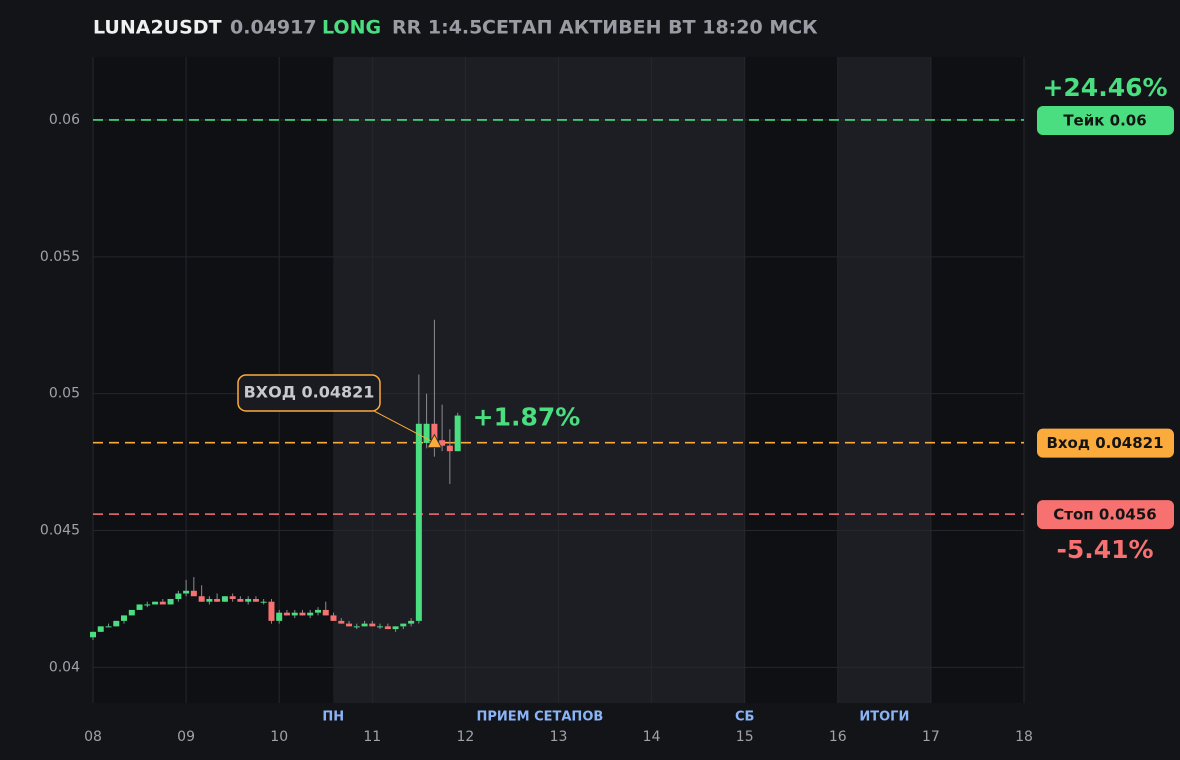 The image size is (1180, 760). Describe the element at coordinates (884, 380) in the screenshot. I see `session-band` at that location.